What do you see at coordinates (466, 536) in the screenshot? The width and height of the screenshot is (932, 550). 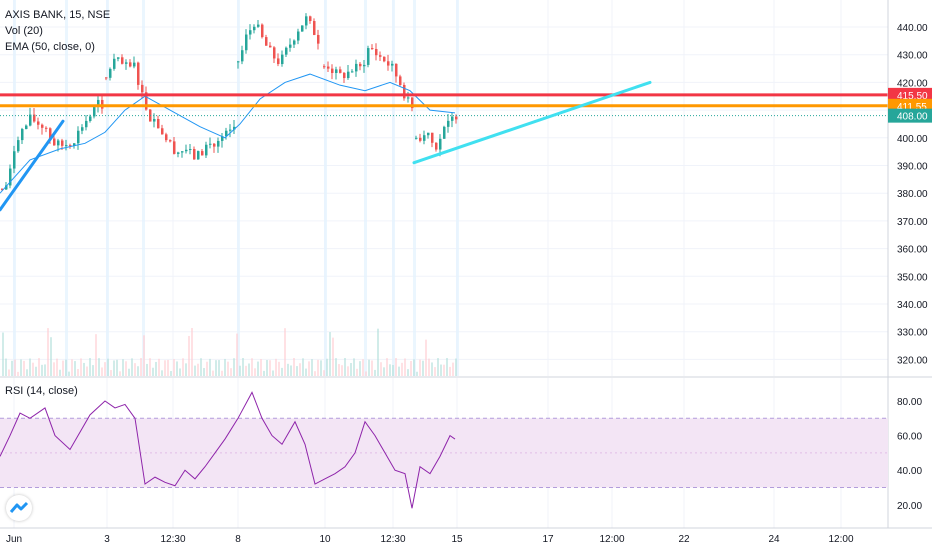 I see `time-axis: Jun 3 12:30 8 10 12:30 15 17 12:00 22 24 12:00` at bounding box center [466, 536].